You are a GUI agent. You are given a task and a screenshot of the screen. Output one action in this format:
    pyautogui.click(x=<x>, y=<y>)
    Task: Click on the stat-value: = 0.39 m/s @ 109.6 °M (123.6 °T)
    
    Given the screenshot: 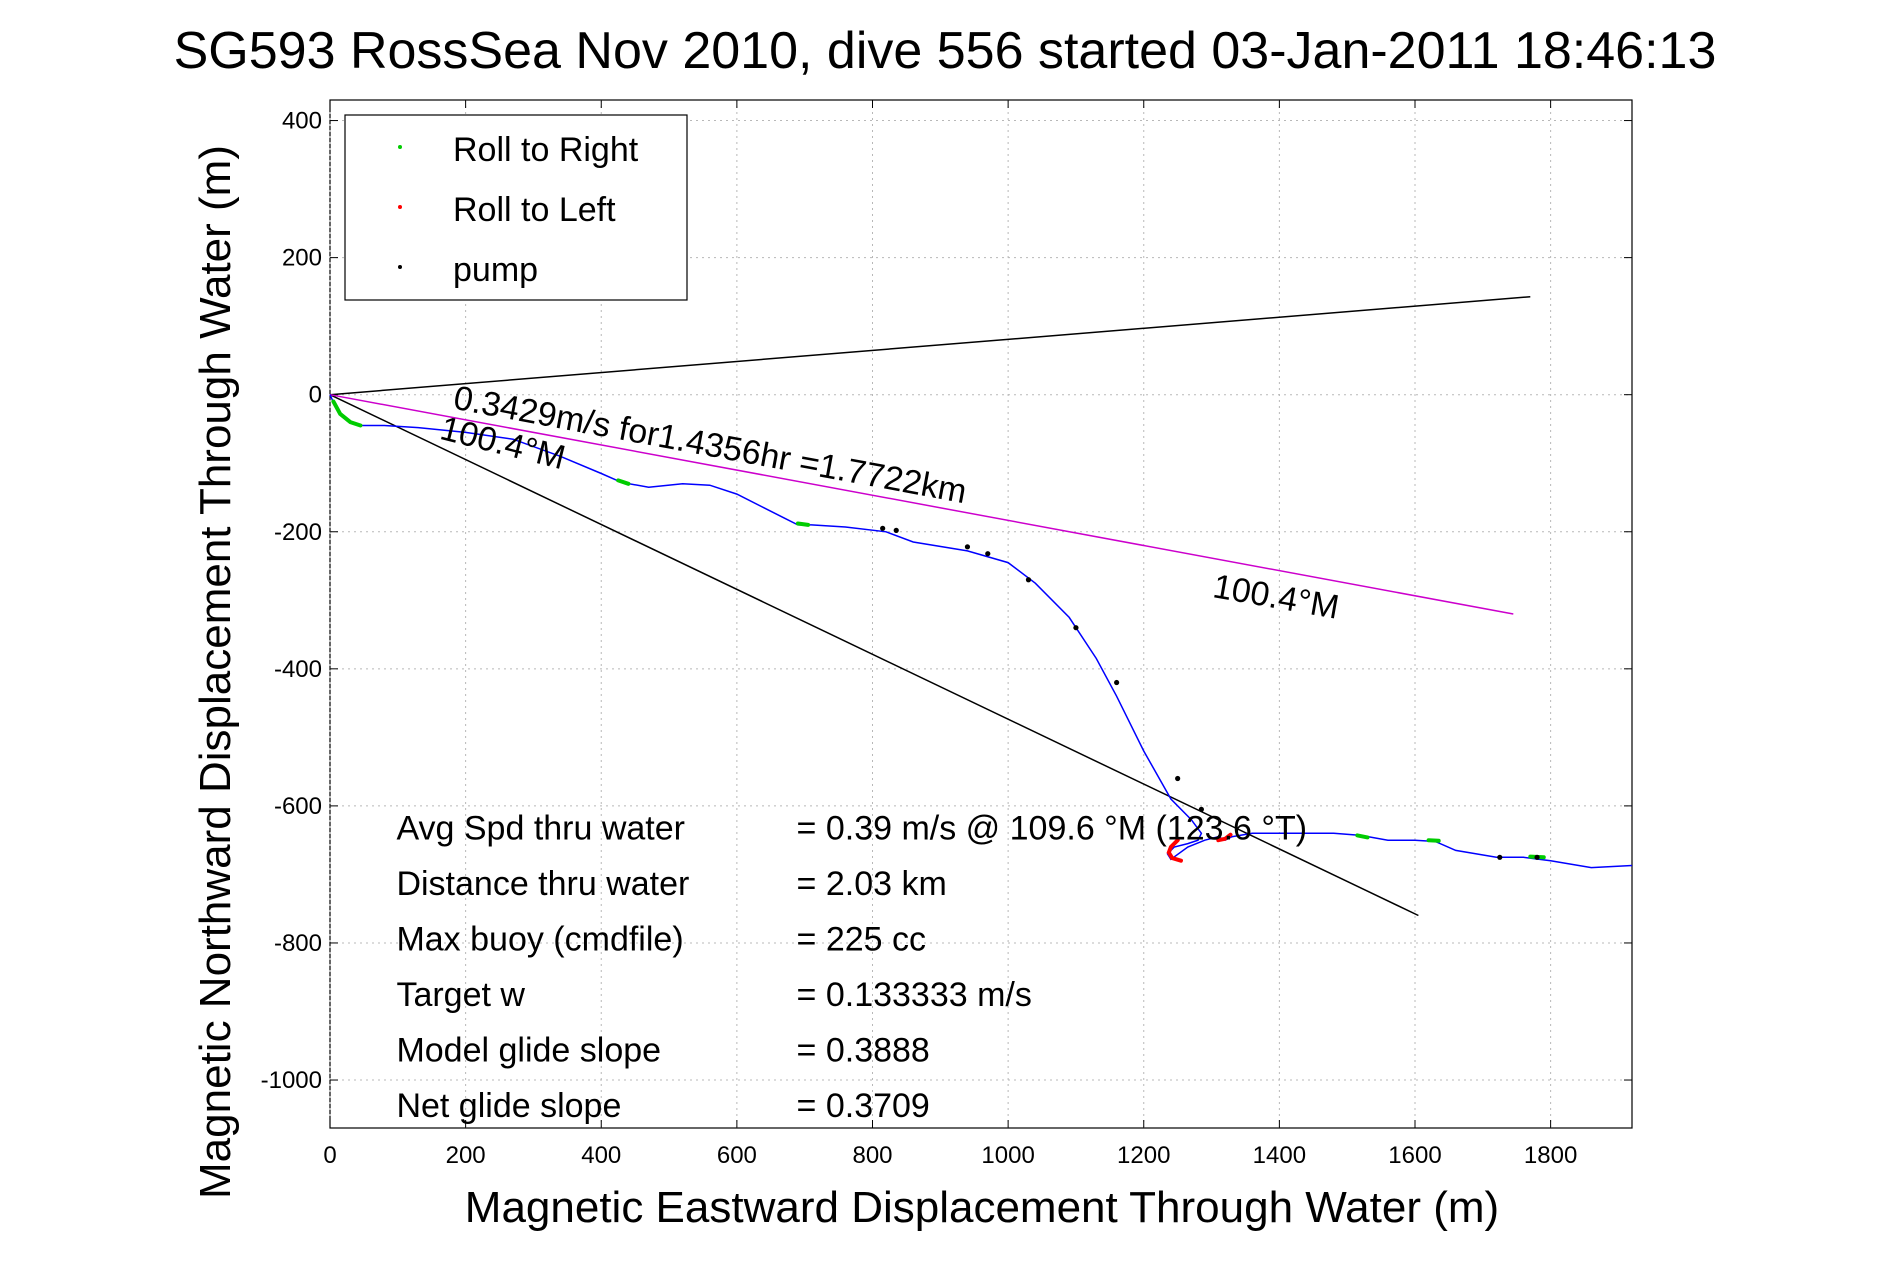 What is the action you would take?
    pyautogui.click(x=1052, y=828)
    